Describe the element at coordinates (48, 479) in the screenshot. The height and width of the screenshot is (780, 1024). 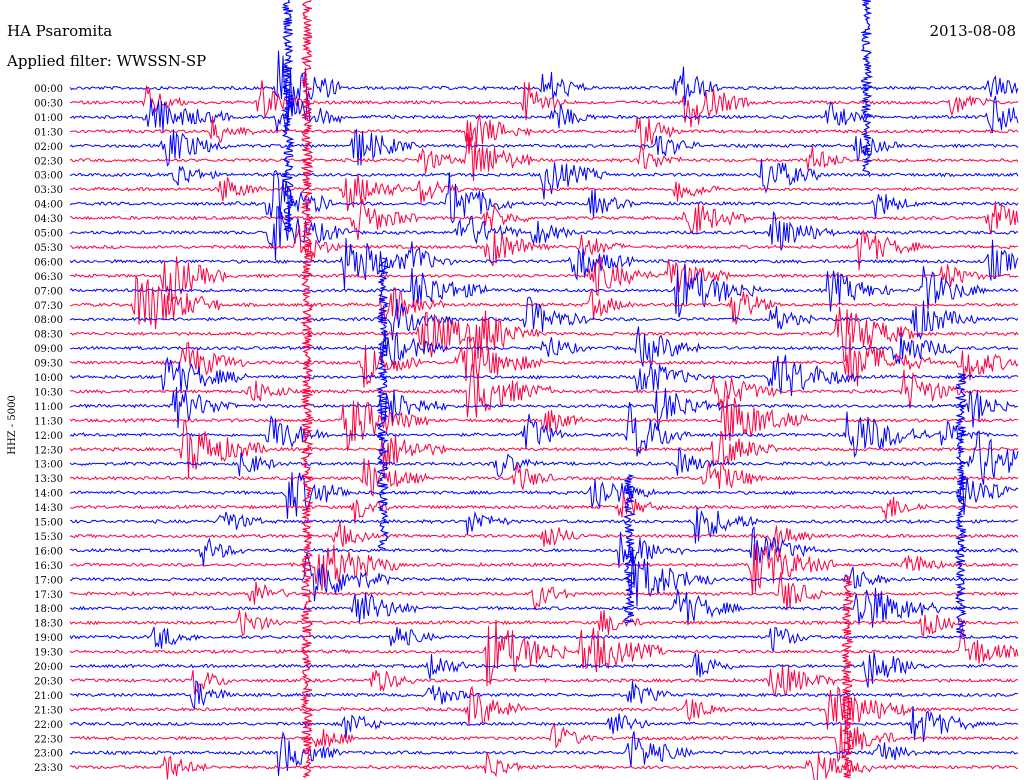
I see `trace-time-label: 13:30` at that location.